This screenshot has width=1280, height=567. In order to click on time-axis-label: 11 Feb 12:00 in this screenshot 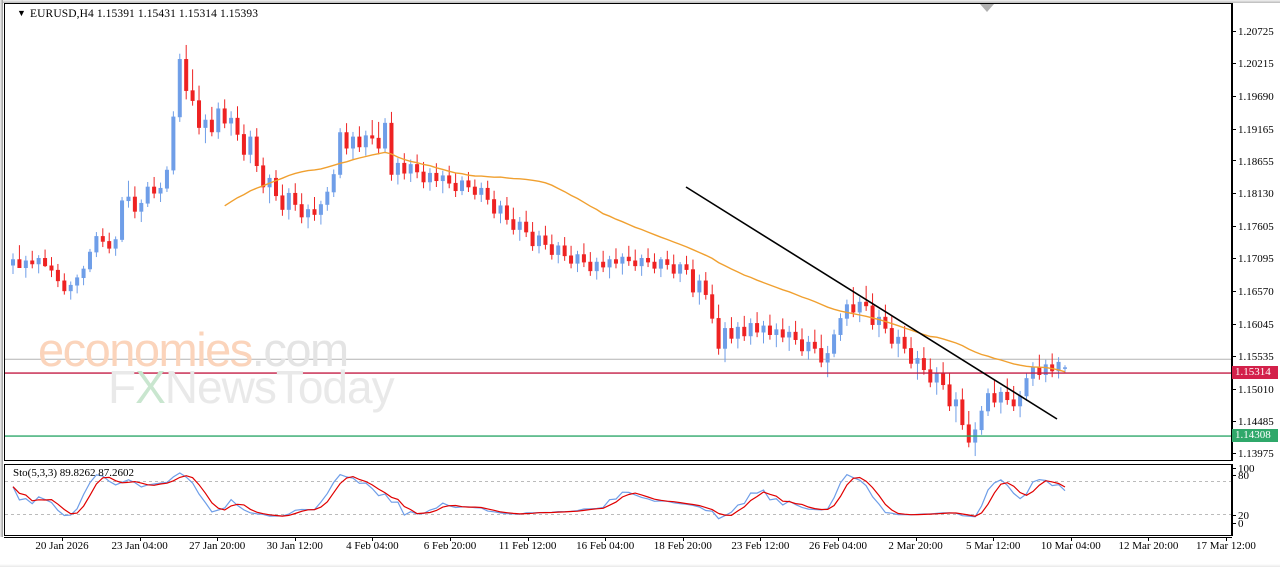, I will do `click(527, 546)`.